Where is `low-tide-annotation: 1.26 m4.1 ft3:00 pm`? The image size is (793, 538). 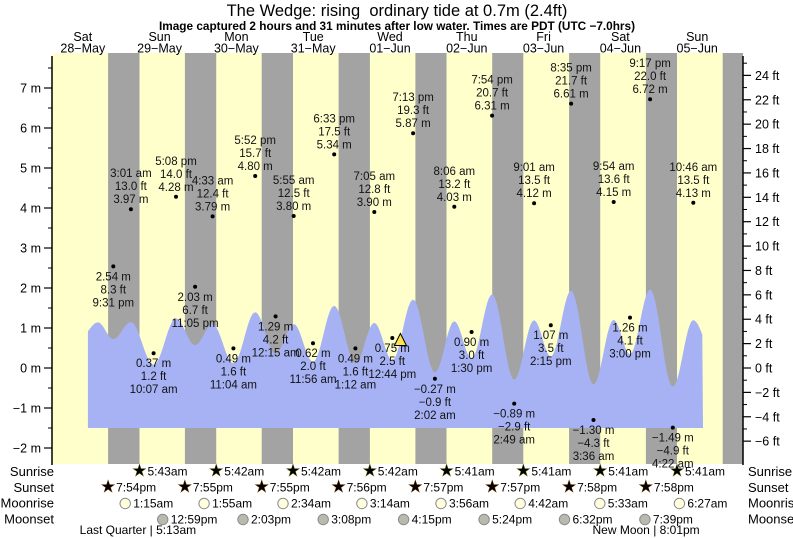 low-tide-annotation: 1.26 m4.1 ft3:00 pm is located at coordinates (630, 338).